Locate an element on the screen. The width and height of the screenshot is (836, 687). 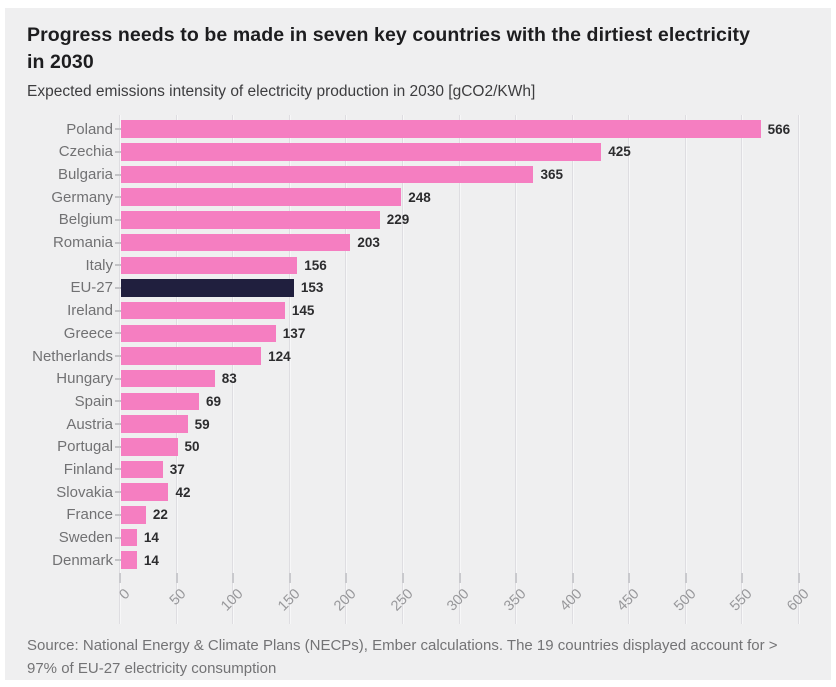
bar-track: 566 is located at coordinates (460, 129).